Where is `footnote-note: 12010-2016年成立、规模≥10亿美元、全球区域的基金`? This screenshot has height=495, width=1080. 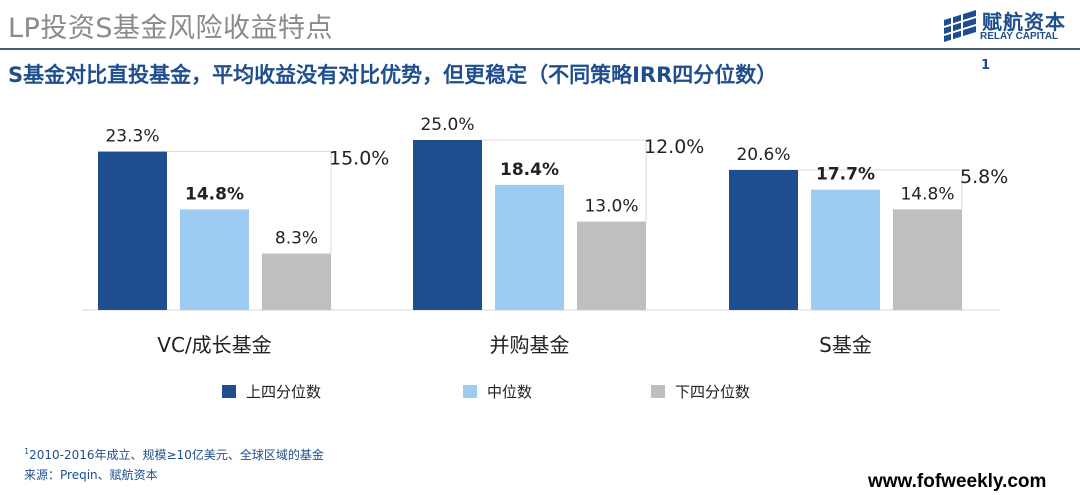
footnote-note: 12010-2016年成立、规模≥10亿美元、全球区域的基金 is located at coordinates (174, 454).